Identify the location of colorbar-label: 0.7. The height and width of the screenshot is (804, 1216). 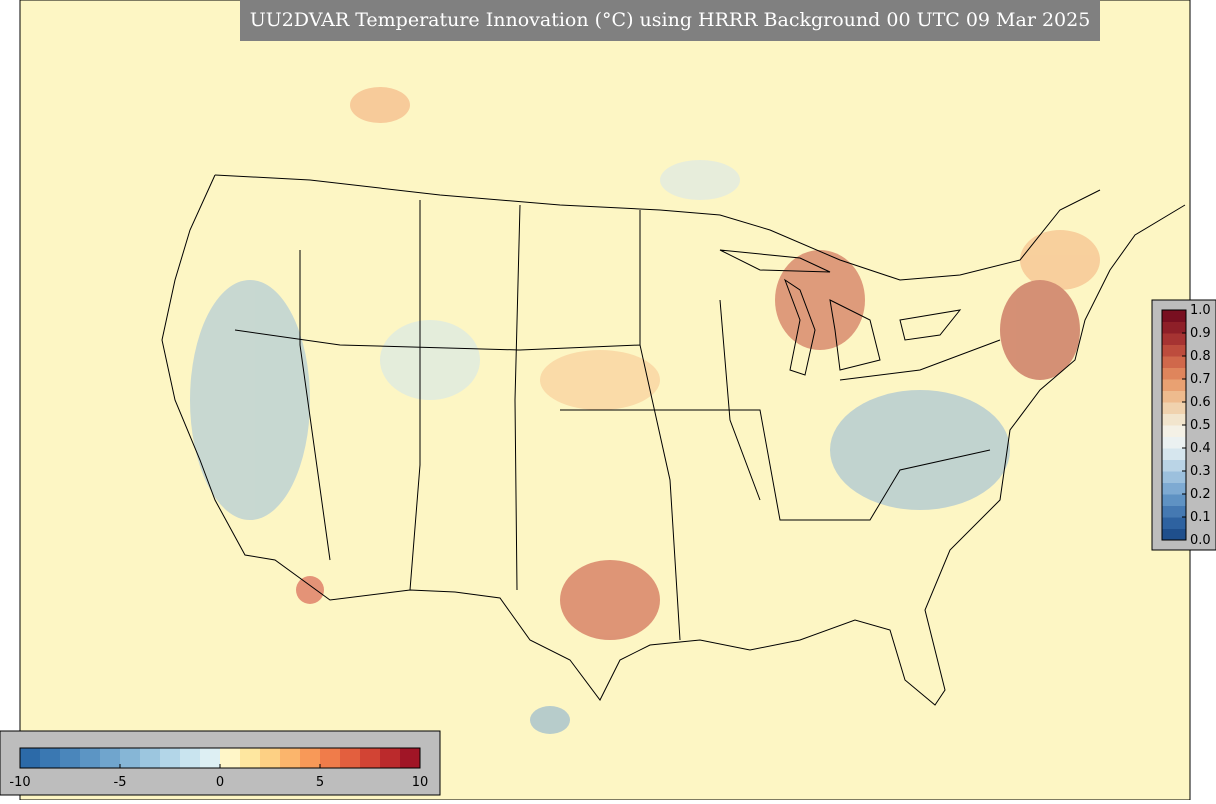
(1200, 379).